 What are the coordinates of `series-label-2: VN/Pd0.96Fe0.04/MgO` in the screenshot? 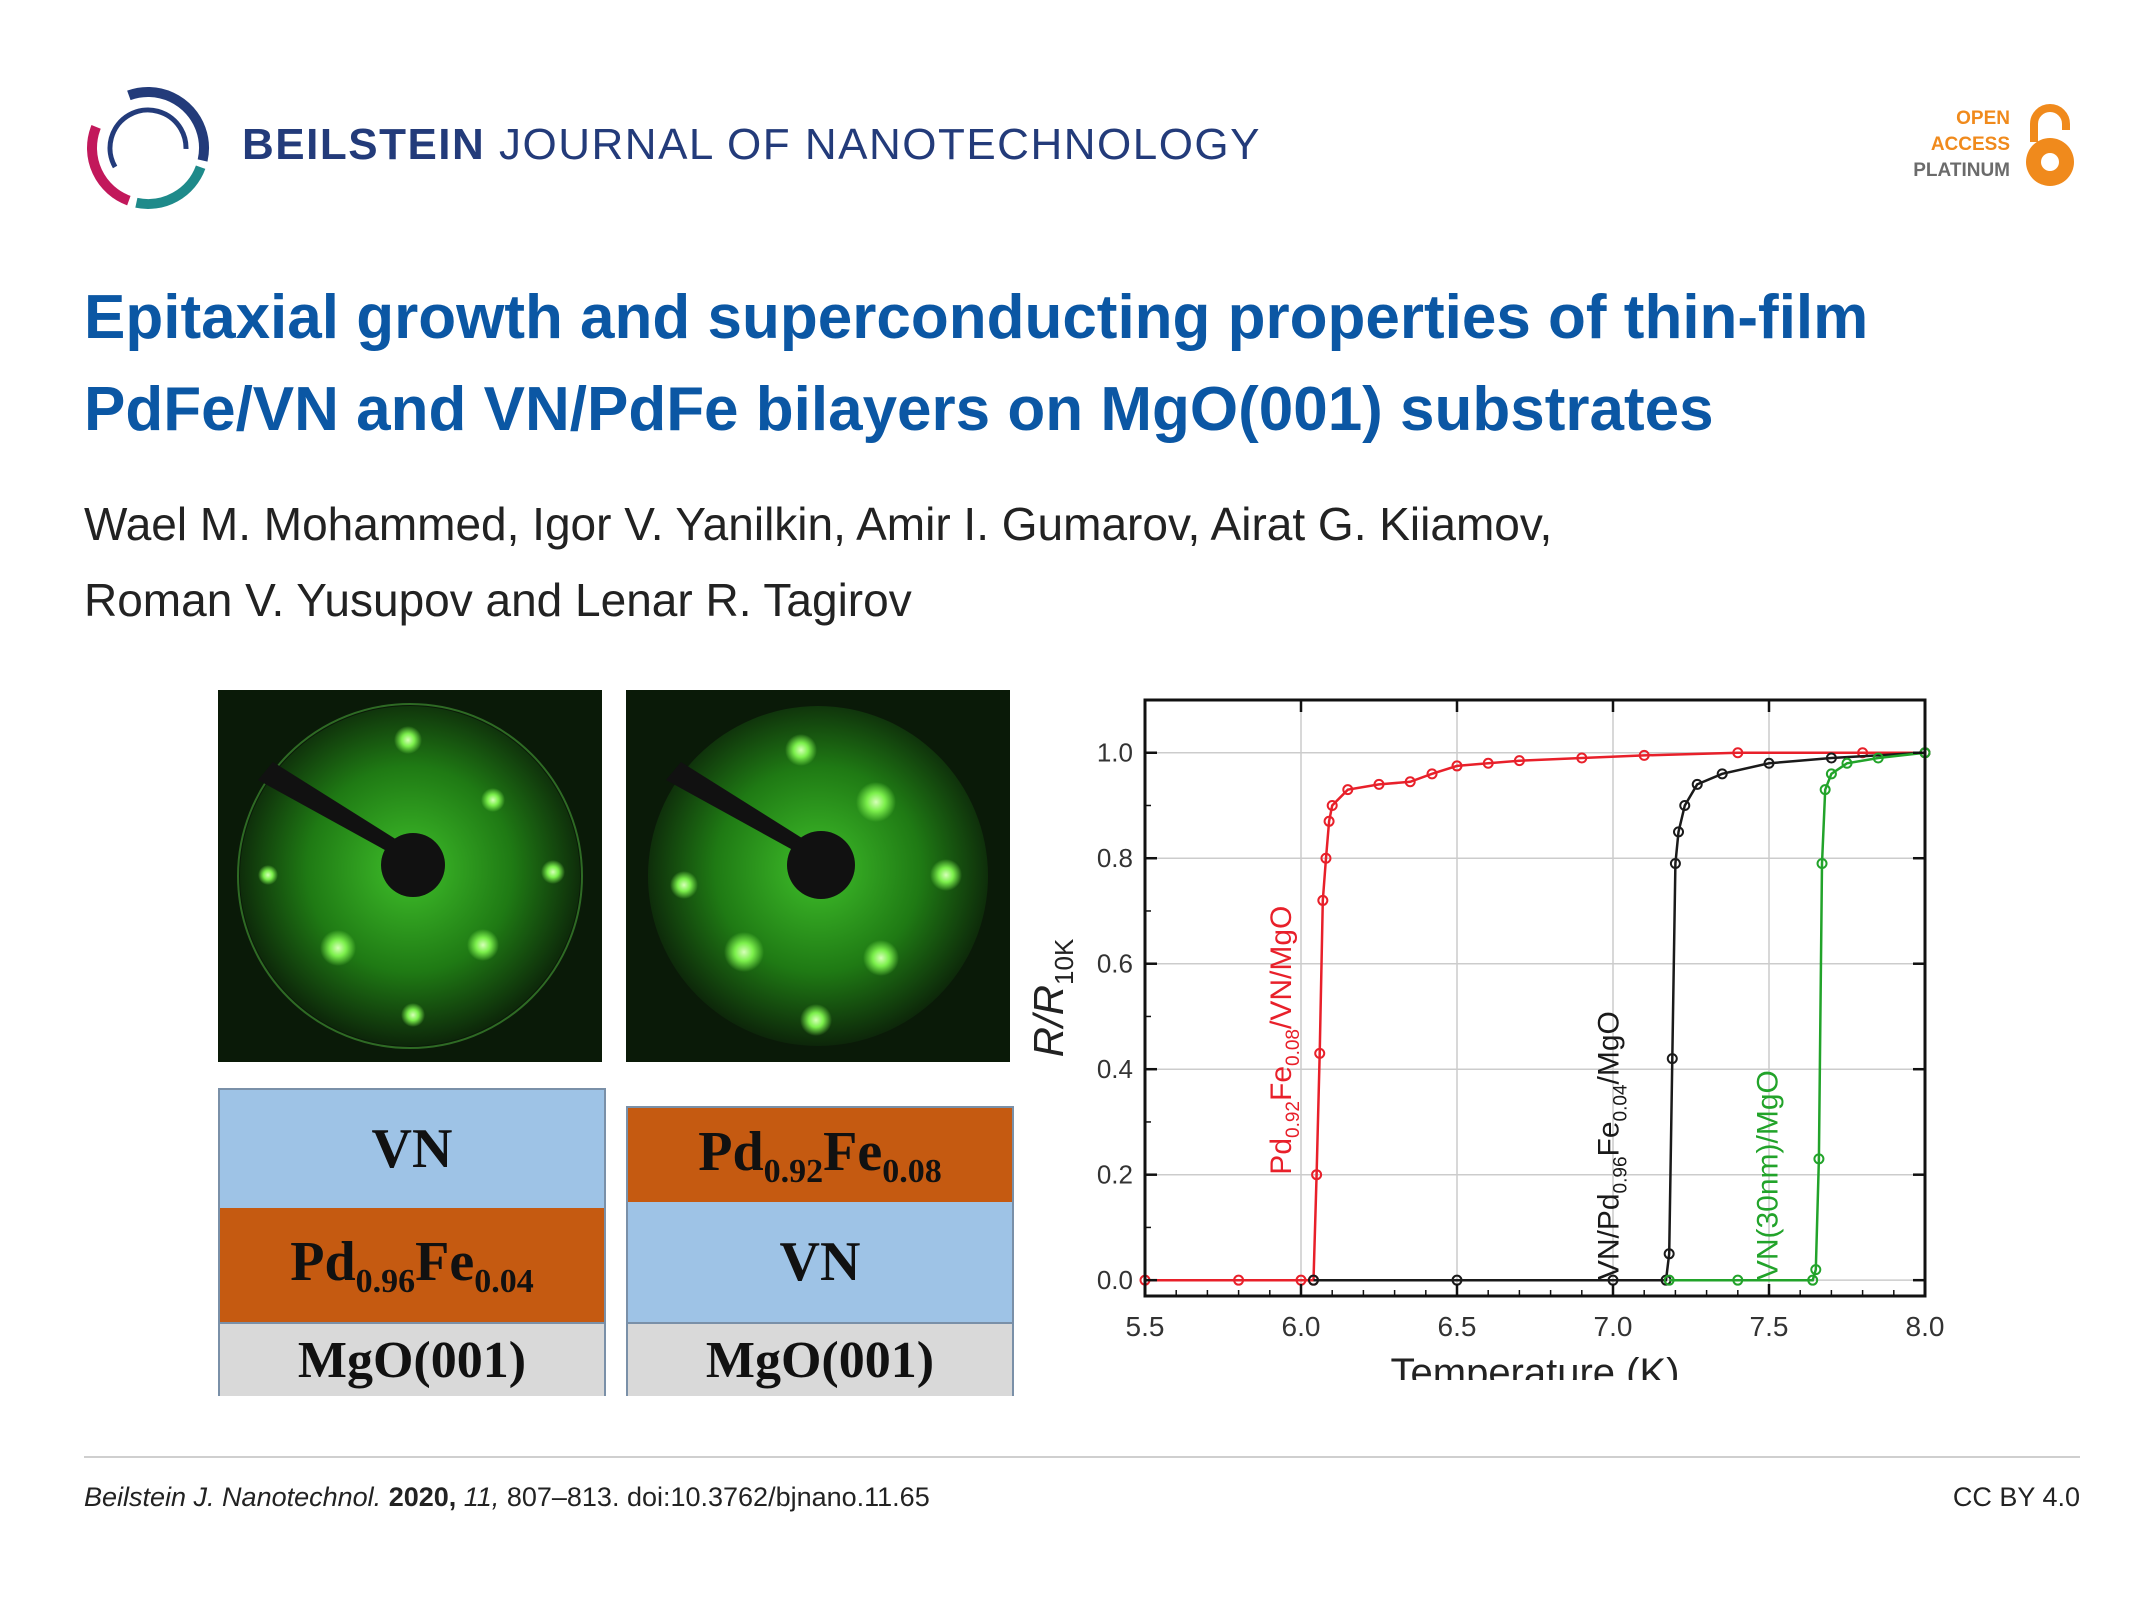 It's located at (1612, 1145).